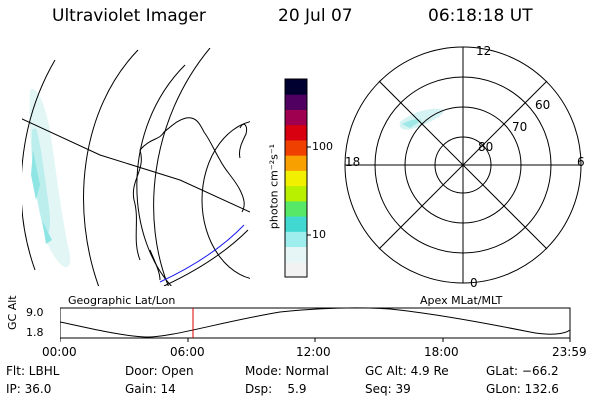  I want to click on polar-label-0: 0, so click(474, 283).